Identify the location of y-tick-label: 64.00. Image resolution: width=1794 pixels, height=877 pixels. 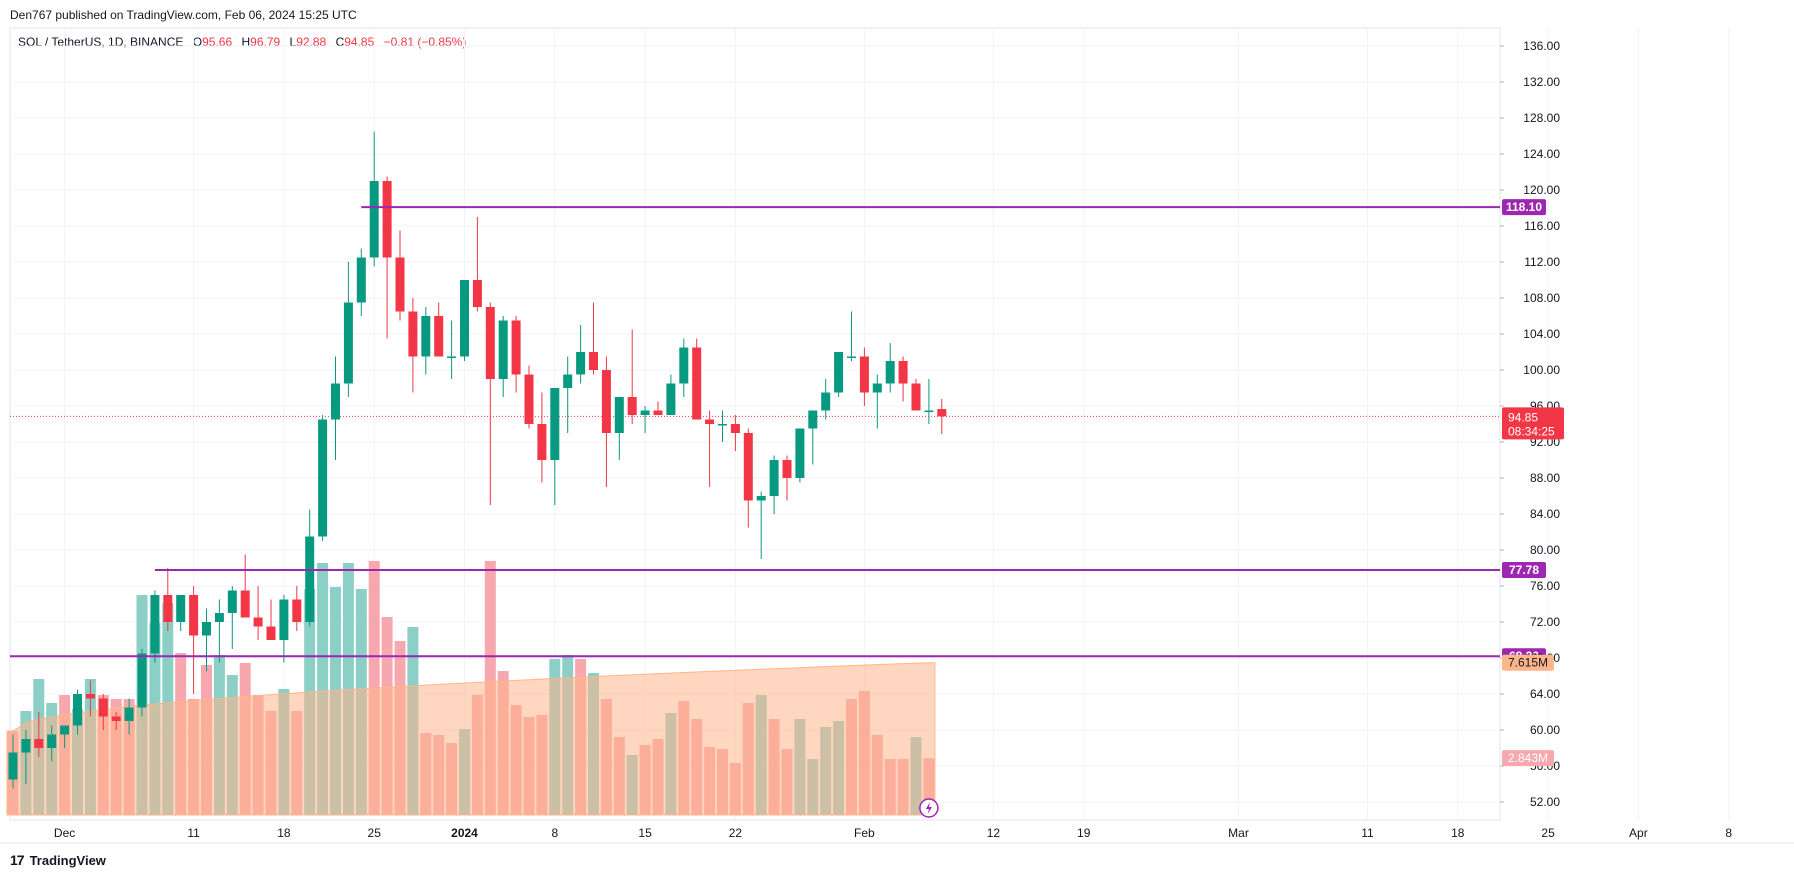
(1545, 694).